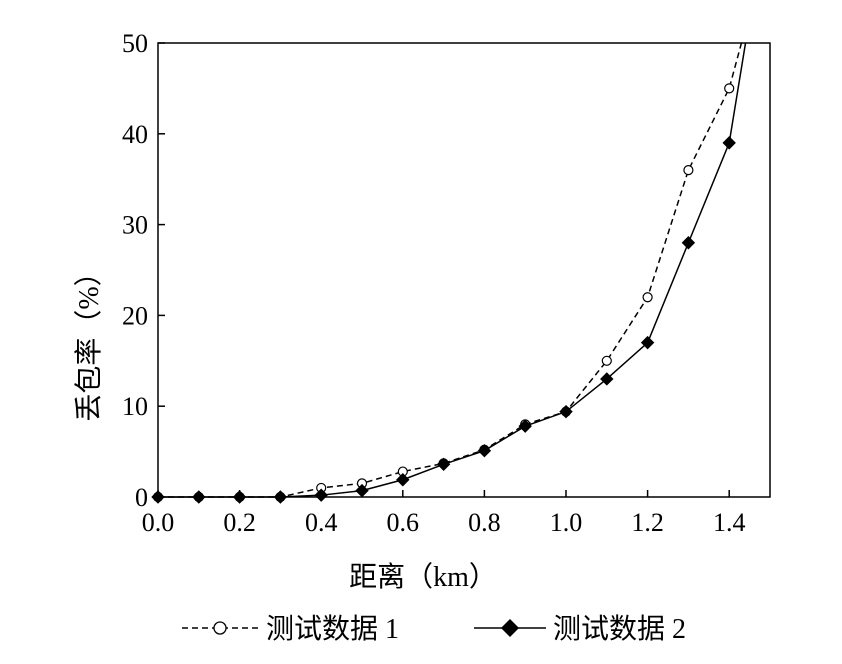 This screenshot has width=842, height=664. Describe the element at coordinates (566, 522) in the screenshot. I see `x-tick-label: 1.0` at that location.